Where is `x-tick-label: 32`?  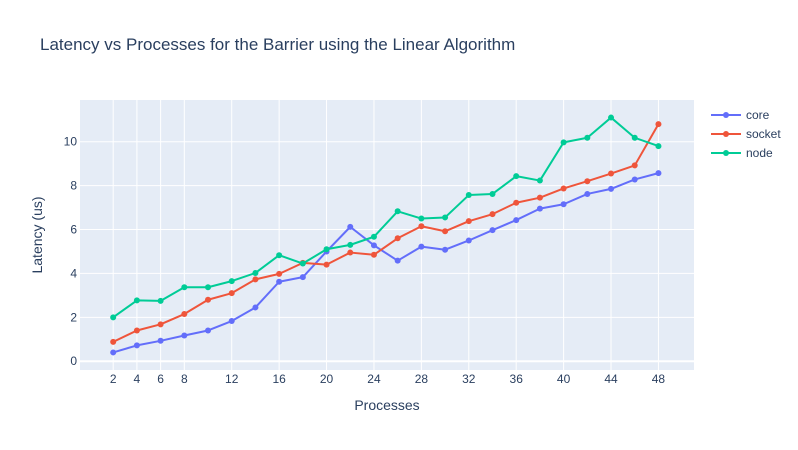 x-tick-label: 32 is located at coordinates (469, 379).